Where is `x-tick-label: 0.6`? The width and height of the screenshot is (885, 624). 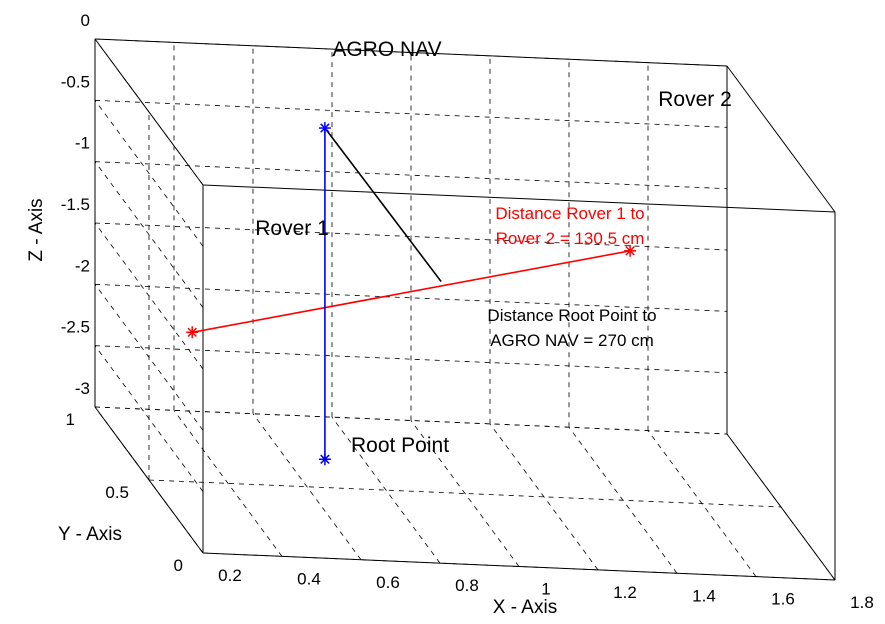
x-tick-label: 0.6 is located at coordinates (388, 582).